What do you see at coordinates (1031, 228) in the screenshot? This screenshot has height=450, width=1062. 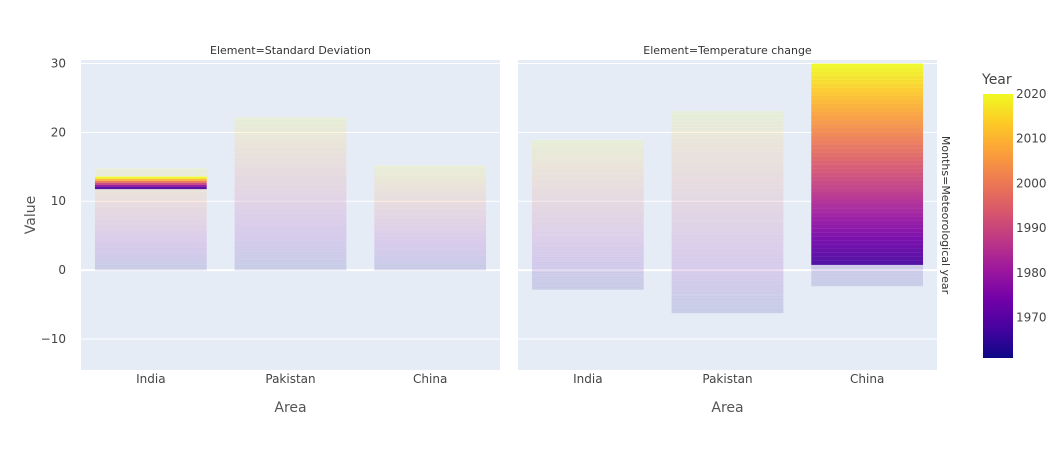 I see `colorbar-tick-label: 1990` at bounding box center [1031, 228].